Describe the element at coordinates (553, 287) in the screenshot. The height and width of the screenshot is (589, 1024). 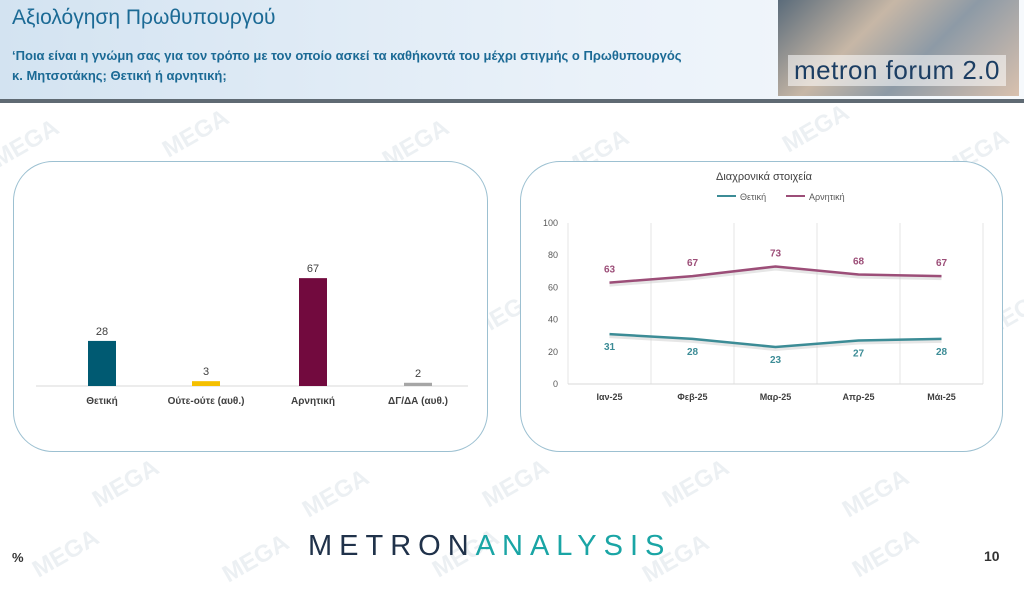
I see `y-tick-label: 60` at that location.